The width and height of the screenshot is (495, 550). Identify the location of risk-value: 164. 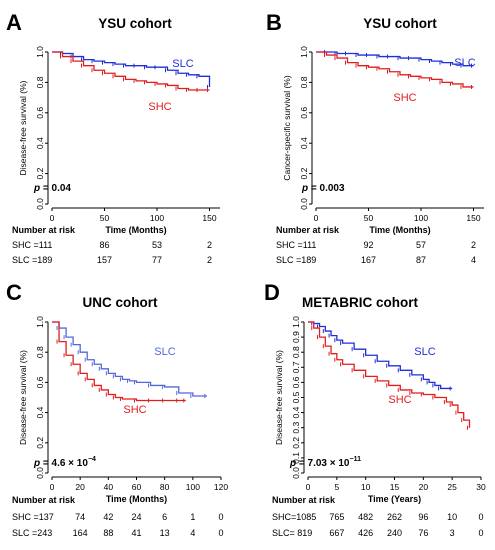
(80, 533).